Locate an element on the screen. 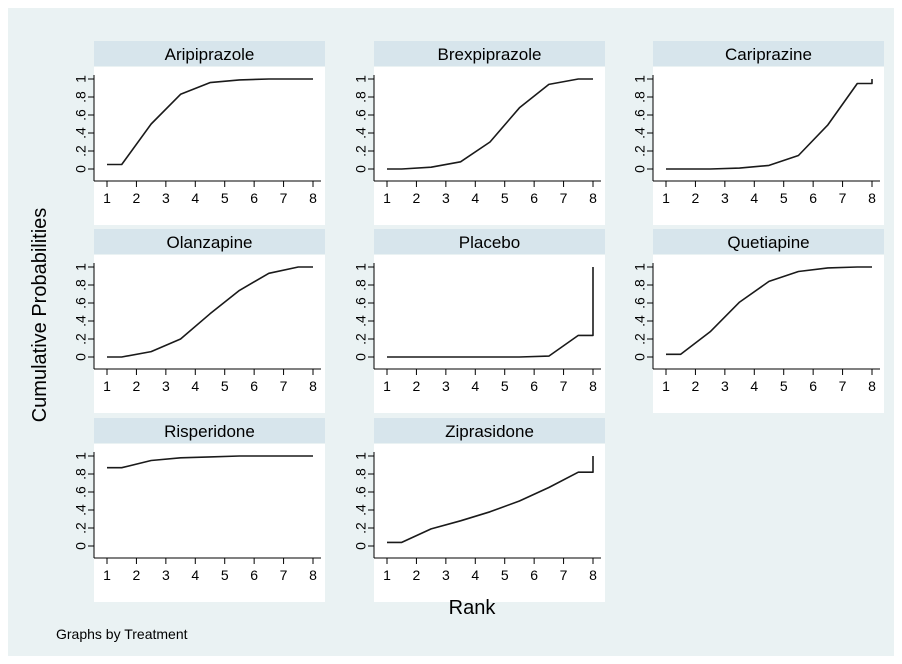 The height and width of the screenshot is (664, 902). panel-risperidone: Risperidone 0 .2 .4 .6 .8 1 1 2 3 4 5 6 7 8 is located at coordinates (199, 510).